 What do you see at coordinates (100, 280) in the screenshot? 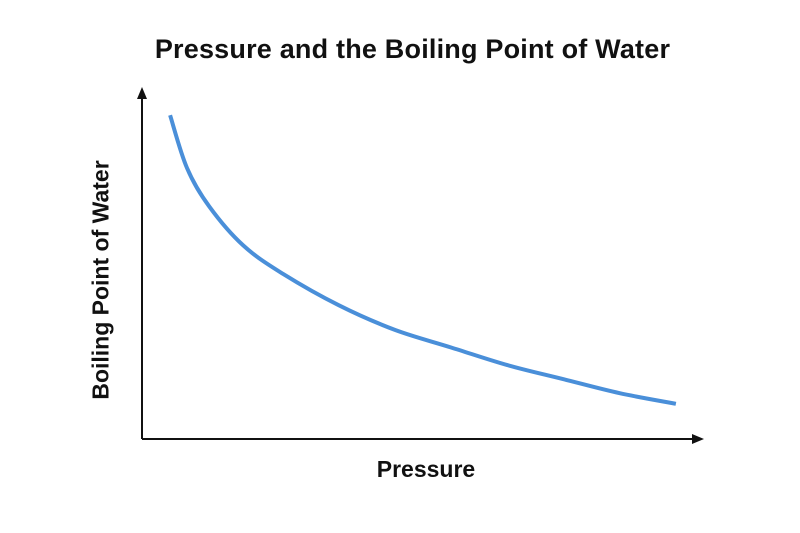
I see `y-axis-label: Boiling Point of Water` at bounding box center [100, 280].